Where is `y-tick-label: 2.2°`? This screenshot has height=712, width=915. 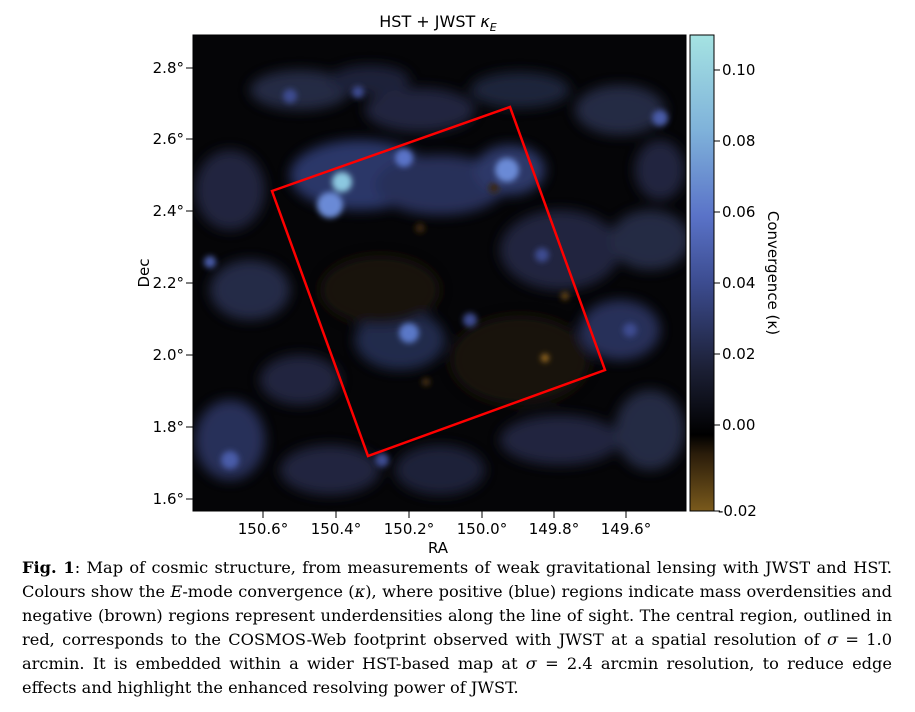 y-tick-label: 2.2° is located at coordinates (168, 283).